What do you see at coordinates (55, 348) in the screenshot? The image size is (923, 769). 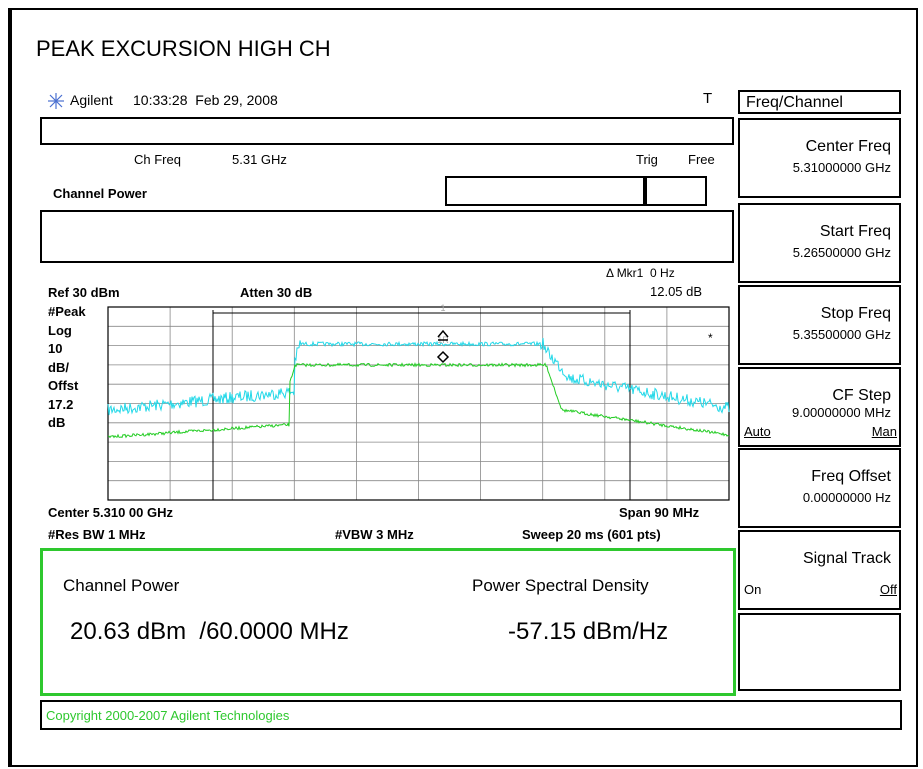 I see `left-label: 10` at bounding box center [55, 348].